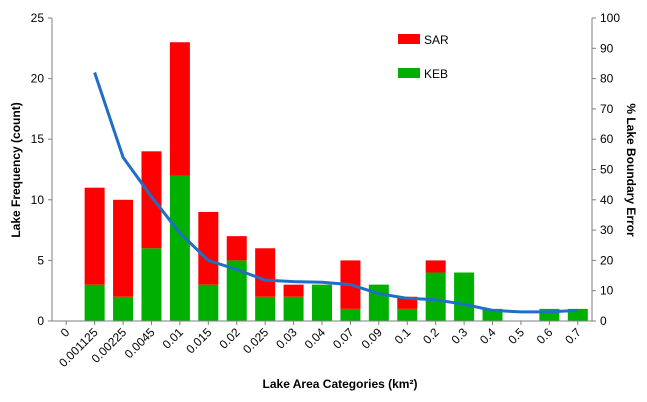  I want to click on bar-sar-0.2, so click(435, 266).